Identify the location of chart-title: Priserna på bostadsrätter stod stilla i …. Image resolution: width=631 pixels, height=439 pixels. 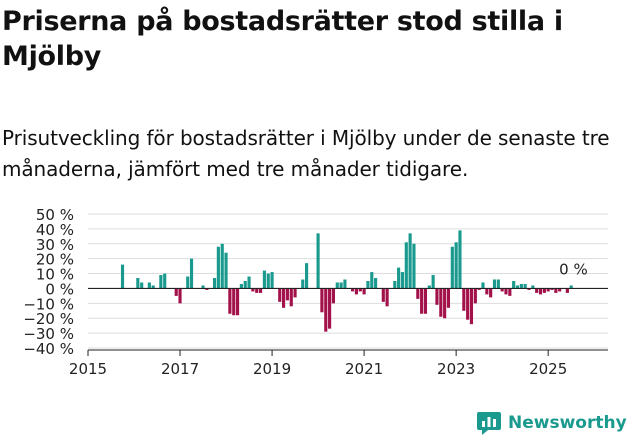
(282, 39).